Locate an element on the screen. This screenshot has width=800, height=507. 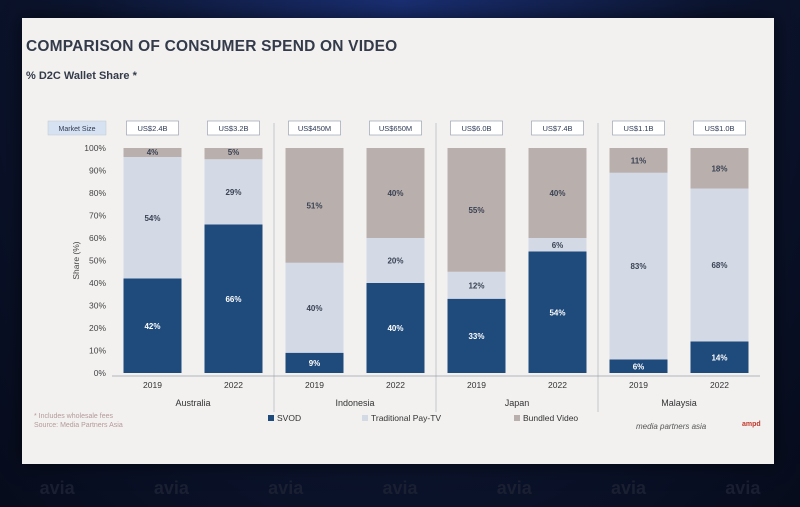
y-tick-label: 100% is located at coordinates (95, 148).